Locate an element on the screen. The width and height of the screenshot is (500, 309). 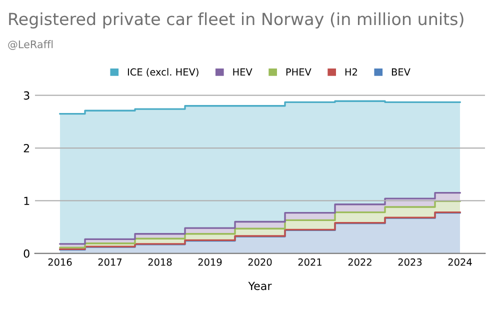
legend-label: ICE (excl. HEV) is located at coordinates (163, 72).